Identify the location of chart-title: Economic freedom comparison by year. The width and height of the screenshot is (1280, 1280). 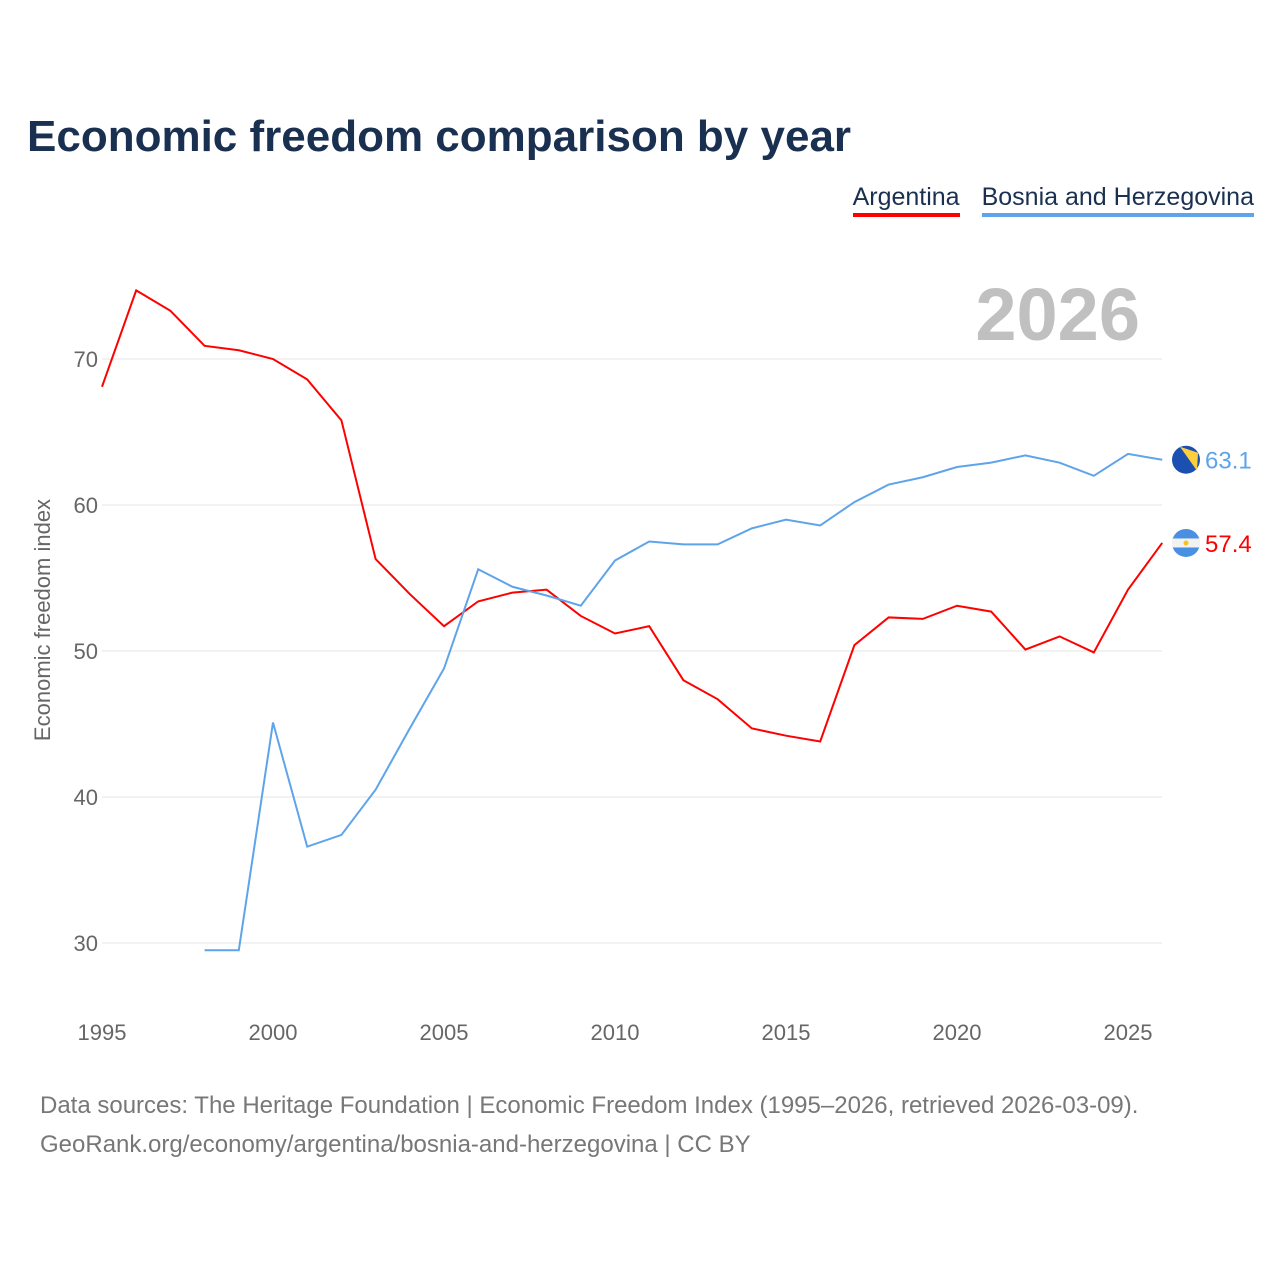
(439, 136).